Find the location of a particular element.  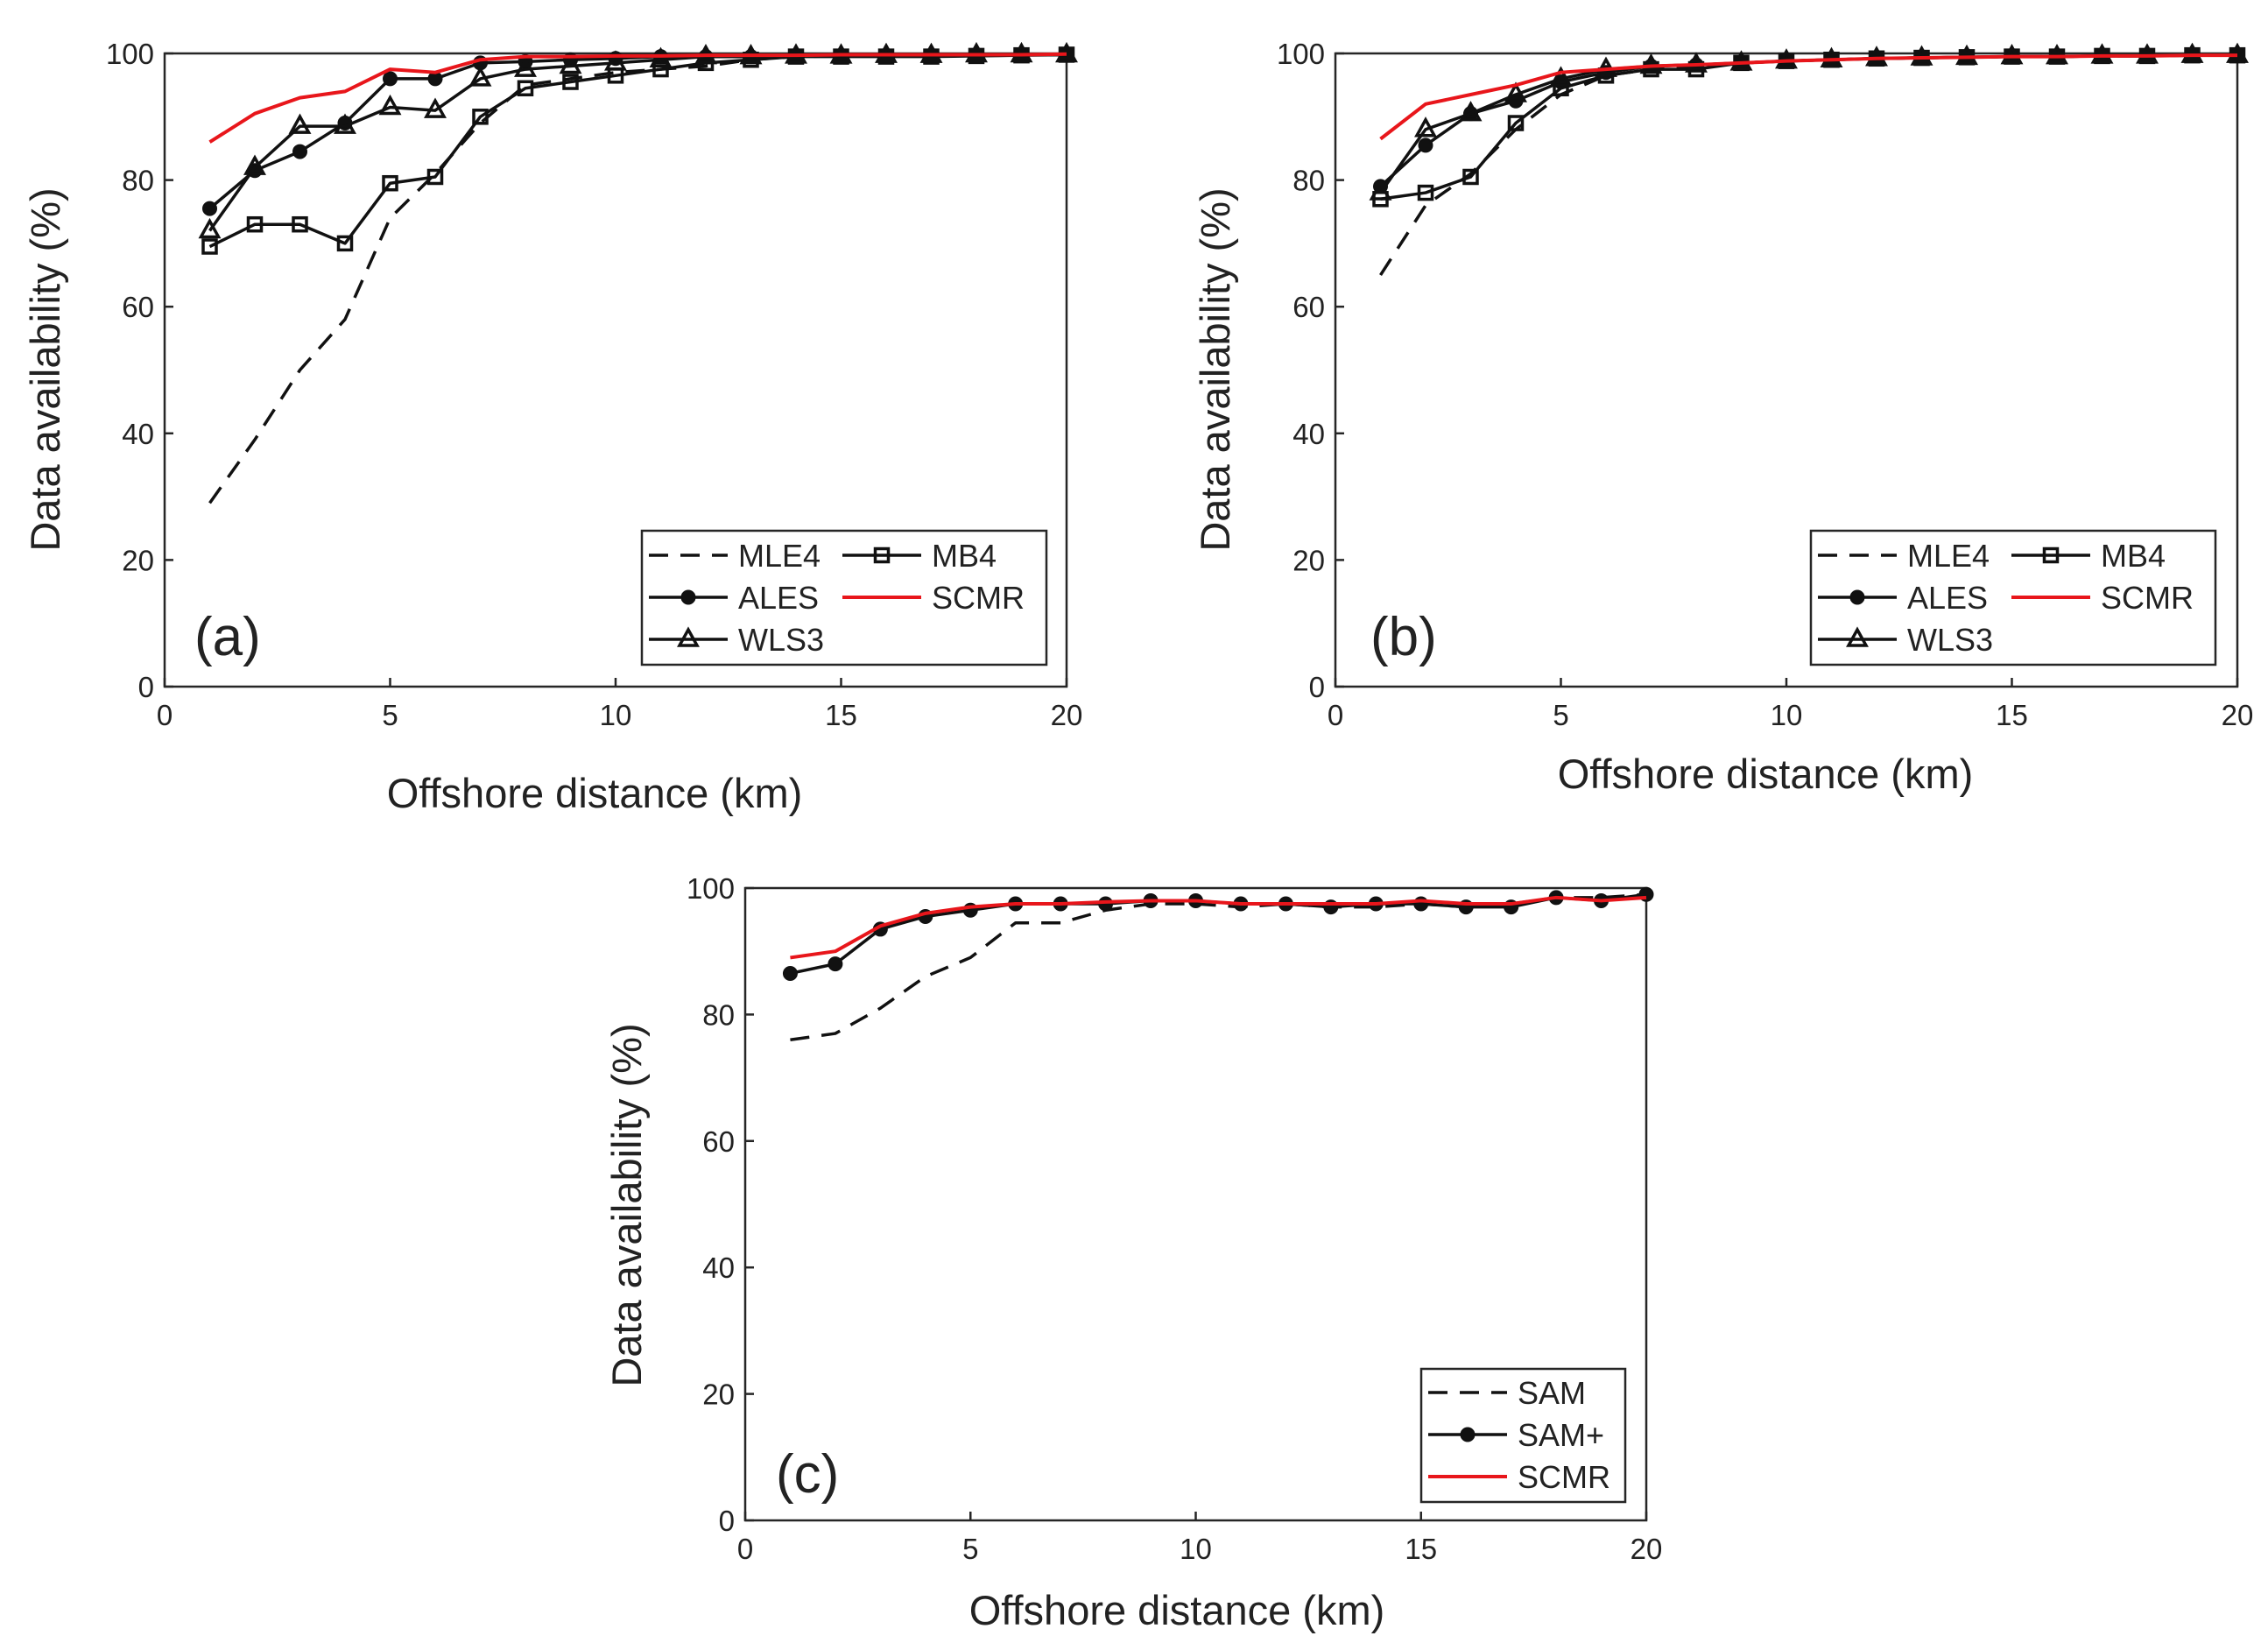

panel-a-x-tick-label: 5 is located at coordinates (390, 715).